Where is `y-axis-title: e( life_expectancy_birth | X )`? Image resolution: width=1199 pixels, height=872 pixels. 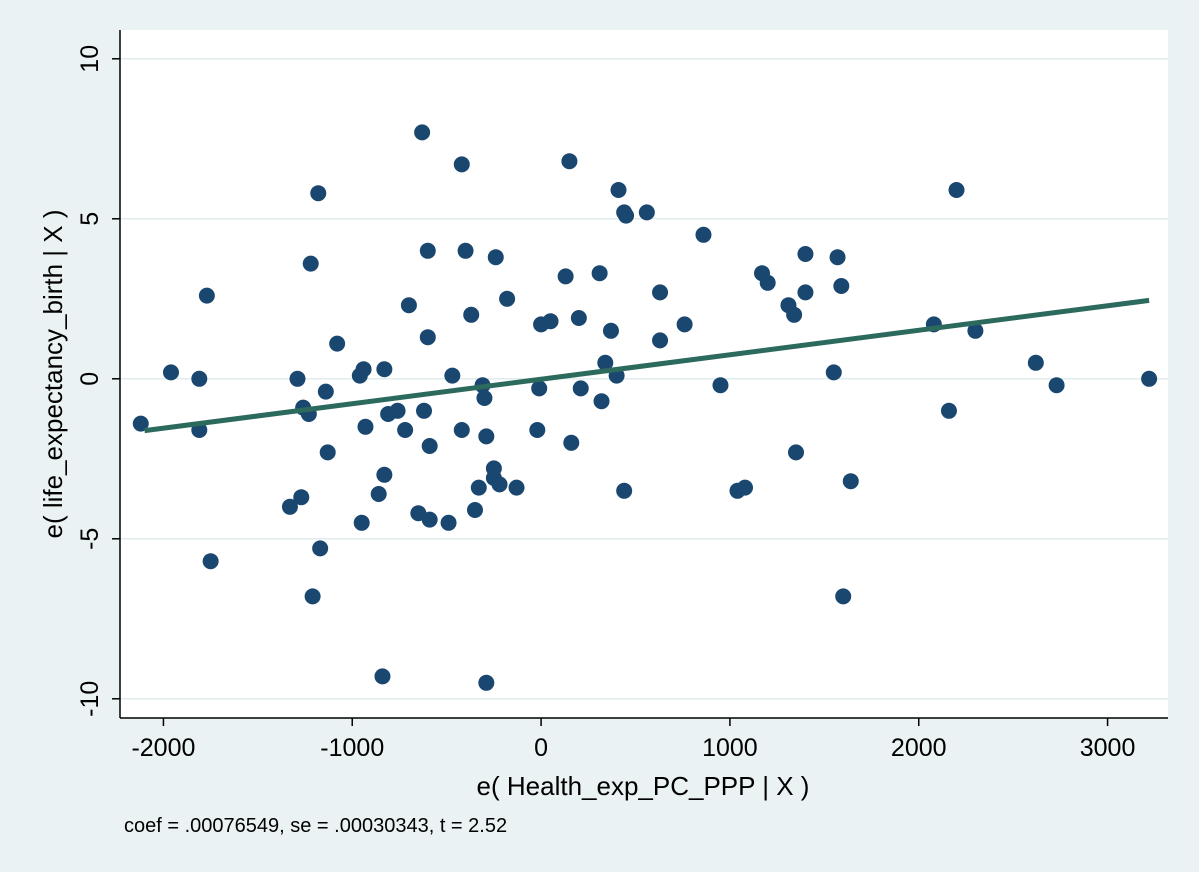 y-axis-title: e( life_expectancy_birth | X ) is located at coordinates (53, 373).